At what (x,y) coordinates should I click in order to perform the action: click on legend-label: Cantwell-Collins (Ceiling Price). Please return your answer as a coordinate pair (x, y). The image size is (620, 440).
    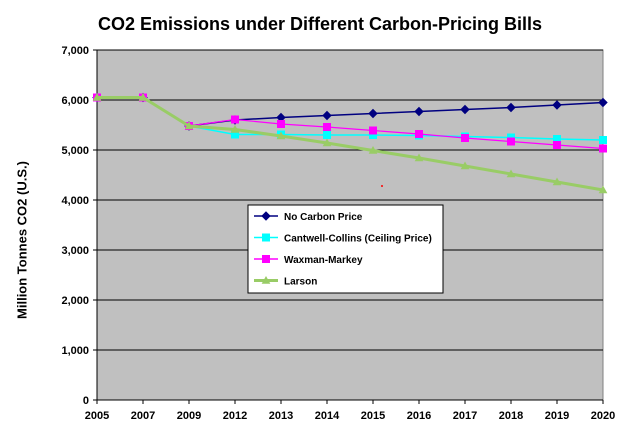
    Looking at the image, I should click on (358, 239).